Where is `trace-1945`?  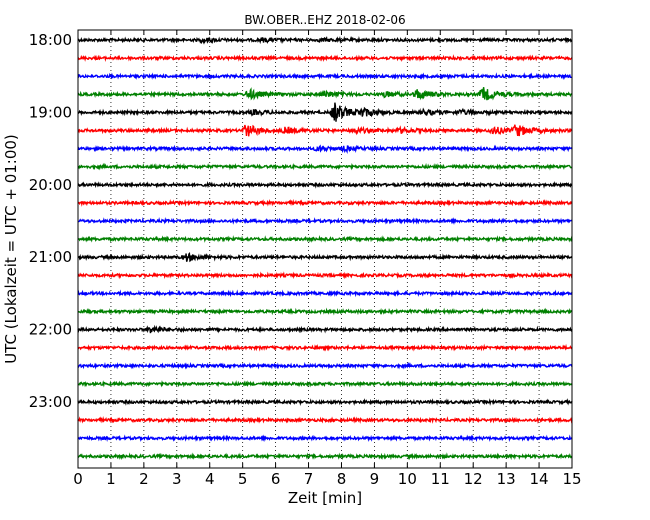
trace-1945 is located at coordinates (325, 166).